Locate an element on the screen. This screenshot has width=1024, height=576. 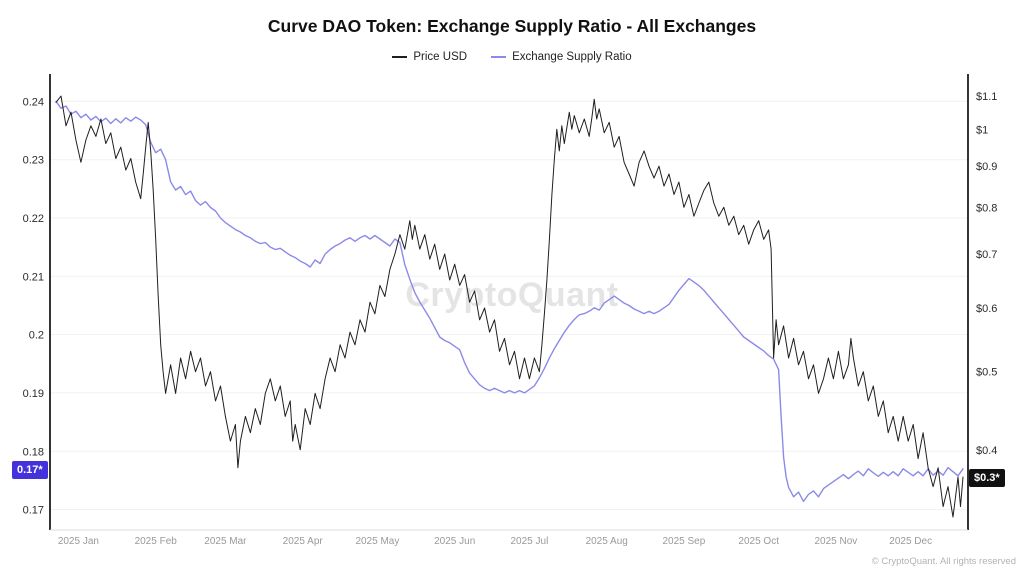
svg-text: 2025 Sep is located at coordinates (683, 541).